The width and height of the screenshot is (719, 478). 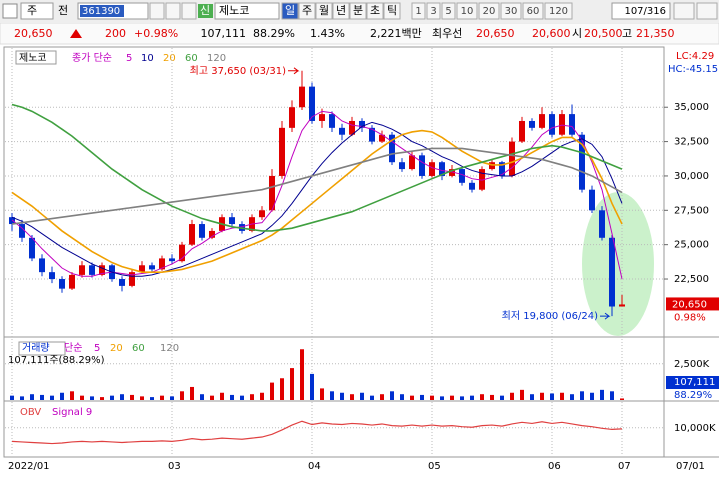 I want to click on tab-label: 분, so click(x=358, y=10).